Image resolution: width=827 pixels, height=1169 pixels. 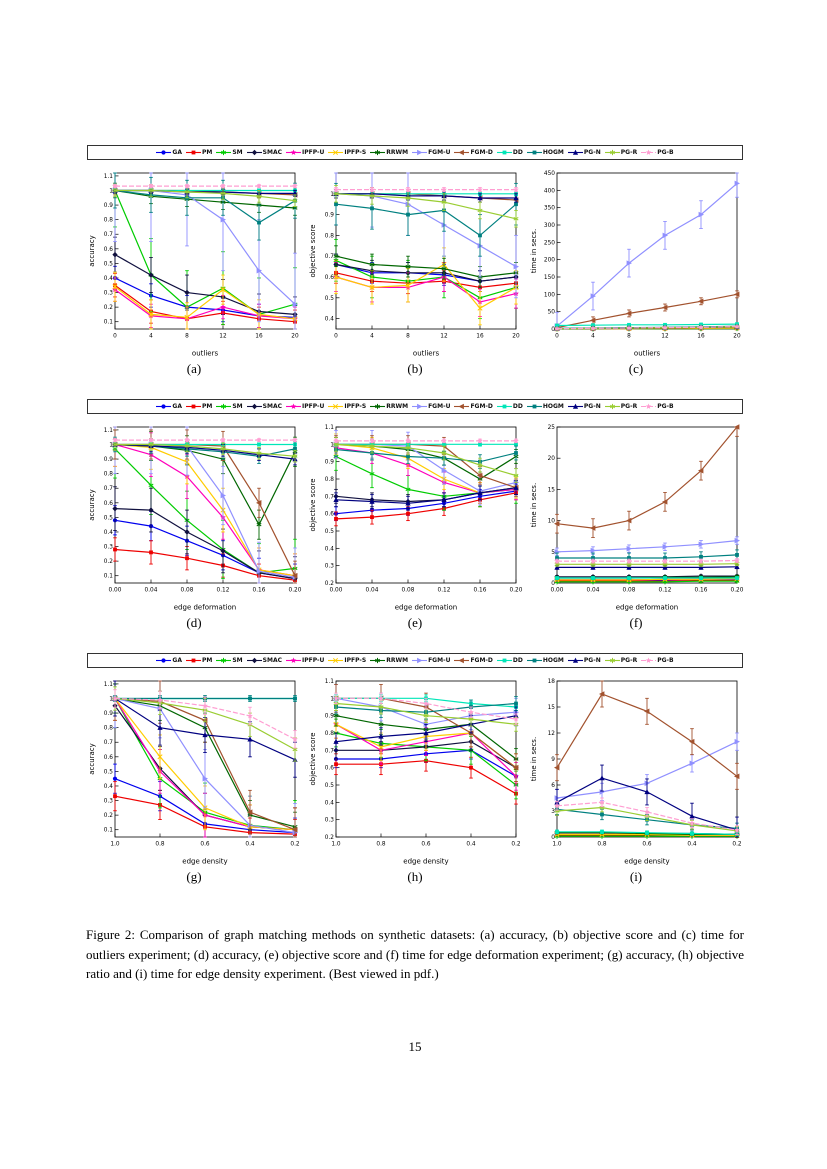 I want to click on legend-item-pg-n: PG-N, so click(x=584, y=660).